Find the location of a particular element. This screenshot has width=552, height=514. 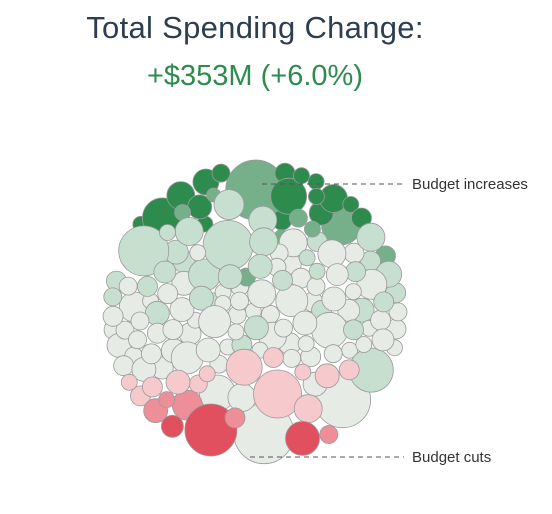

chart-title: Total Spending Change: is located at coordinates (255, 27).